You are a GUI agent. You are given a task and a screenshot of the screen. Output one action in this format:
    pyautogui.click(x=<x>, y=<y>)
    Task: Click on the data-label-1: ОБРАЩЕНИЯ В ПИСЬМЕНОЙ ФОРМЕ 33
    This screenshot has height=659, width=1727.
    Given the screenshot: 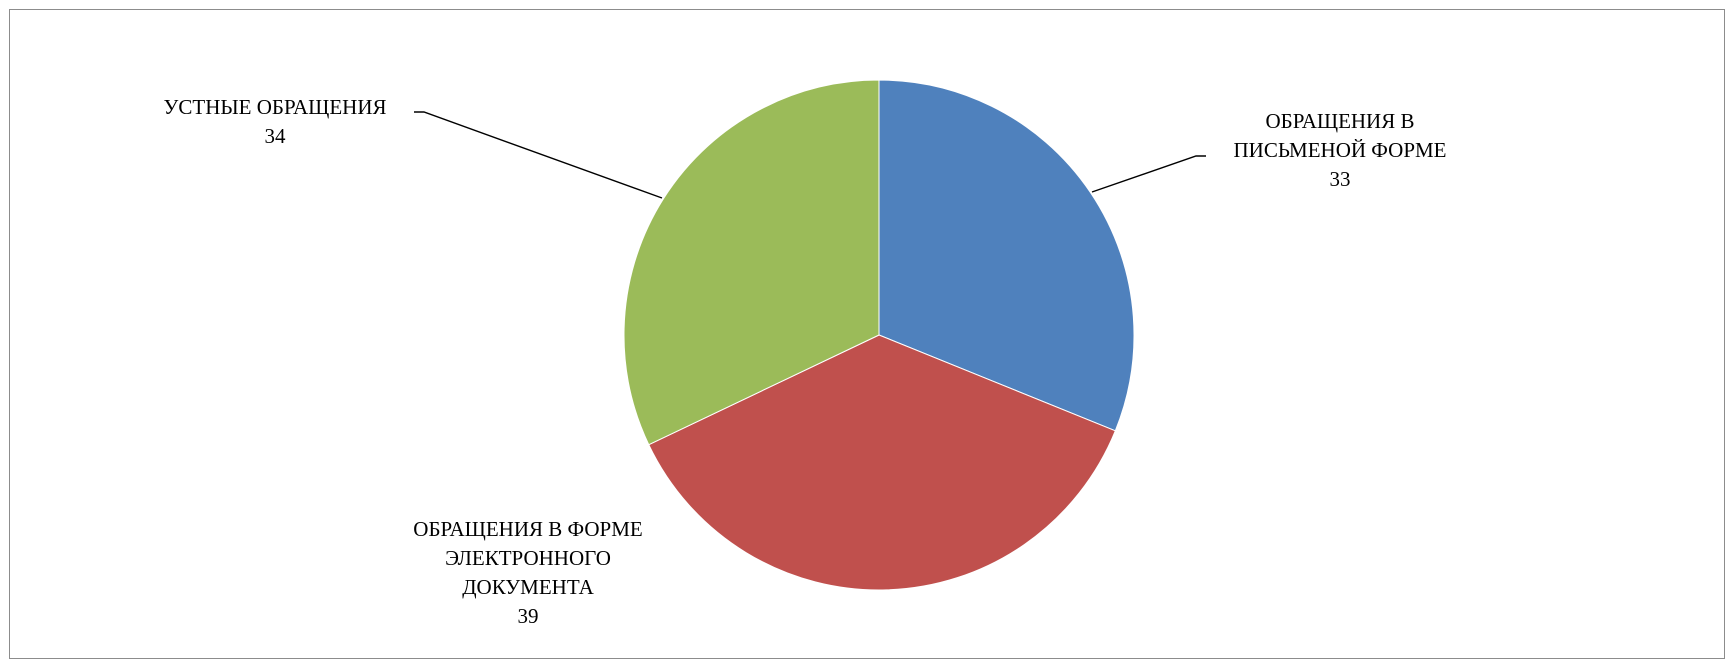 What is the action you would take?
    pyautogui.click(x=1340, y=150)
    